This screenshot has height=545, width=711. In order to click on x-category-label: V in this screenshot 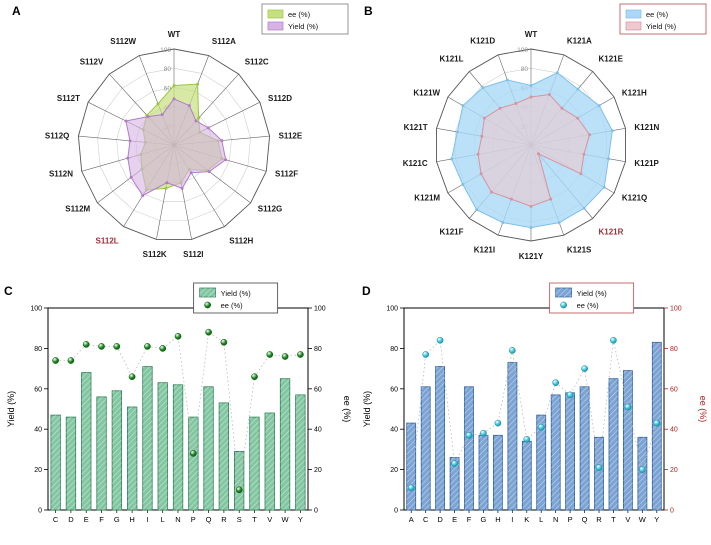, I will do `click(269, 519)`.